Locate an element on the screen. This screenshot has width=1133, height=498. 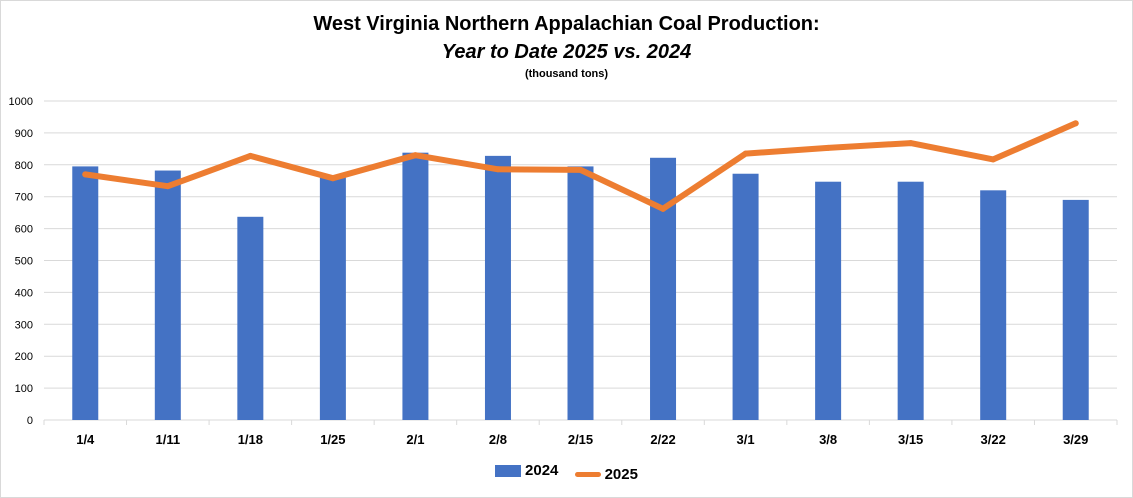
point-2025-3/1 is located at coordinates (745, 153).